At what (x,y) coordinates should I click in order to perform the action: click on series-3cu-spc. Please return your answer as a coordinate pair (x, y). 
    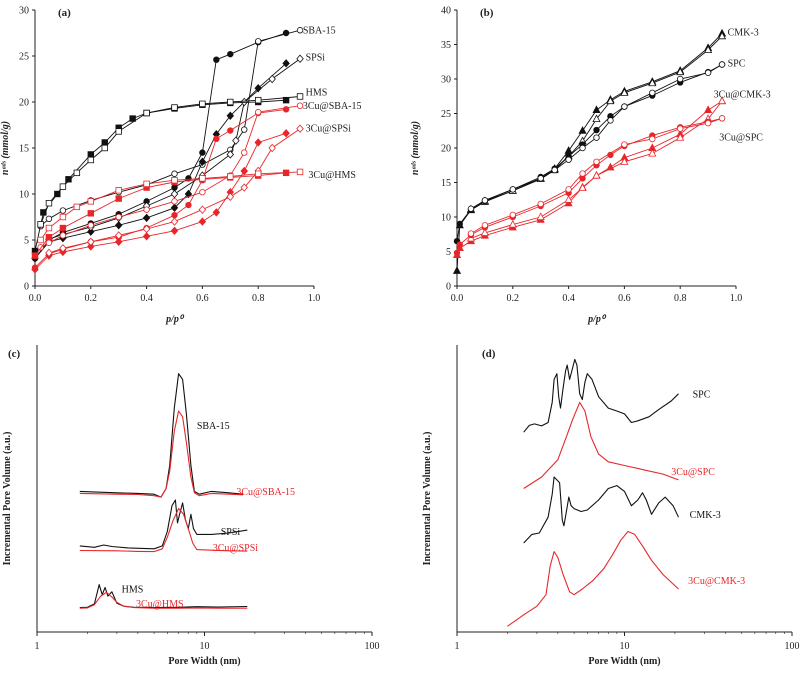
    Looking at the image, I should click on (601, 445).